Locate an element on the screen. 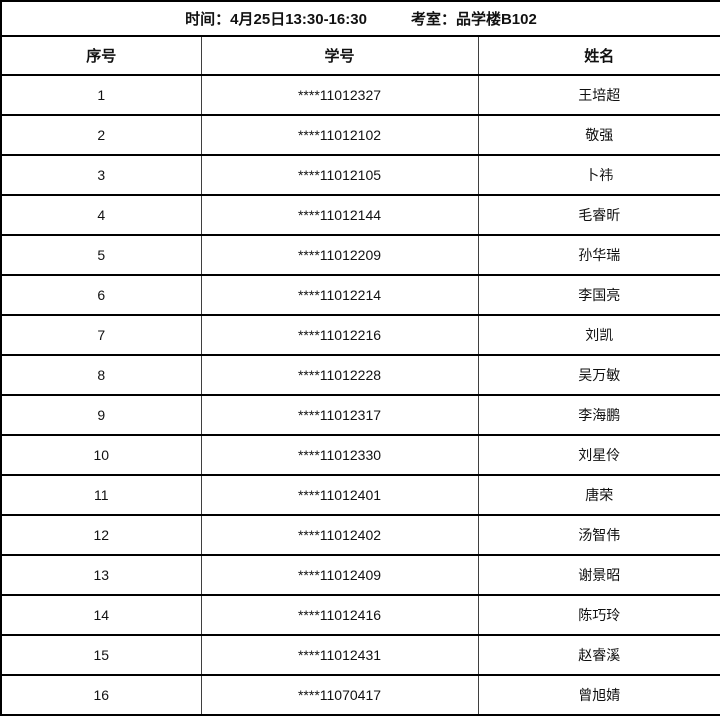 The height and width of the screenshot is (719, 720). student-id-cell: ****11070417 is located at coordinates (339, 695).